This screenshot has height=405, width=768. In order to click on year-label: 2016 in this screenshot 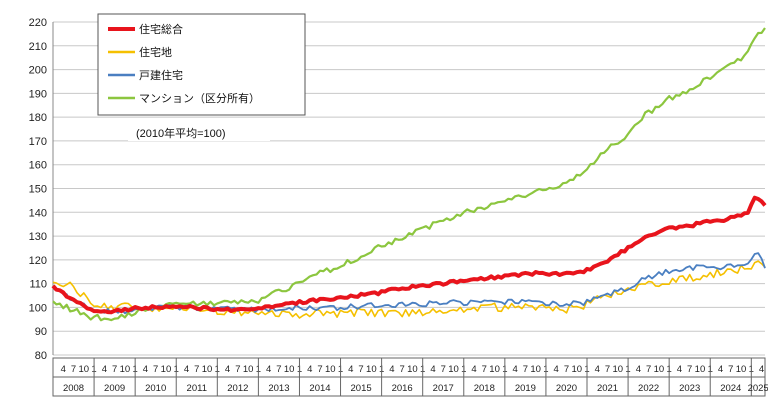, I will do `click(402, 388)`.